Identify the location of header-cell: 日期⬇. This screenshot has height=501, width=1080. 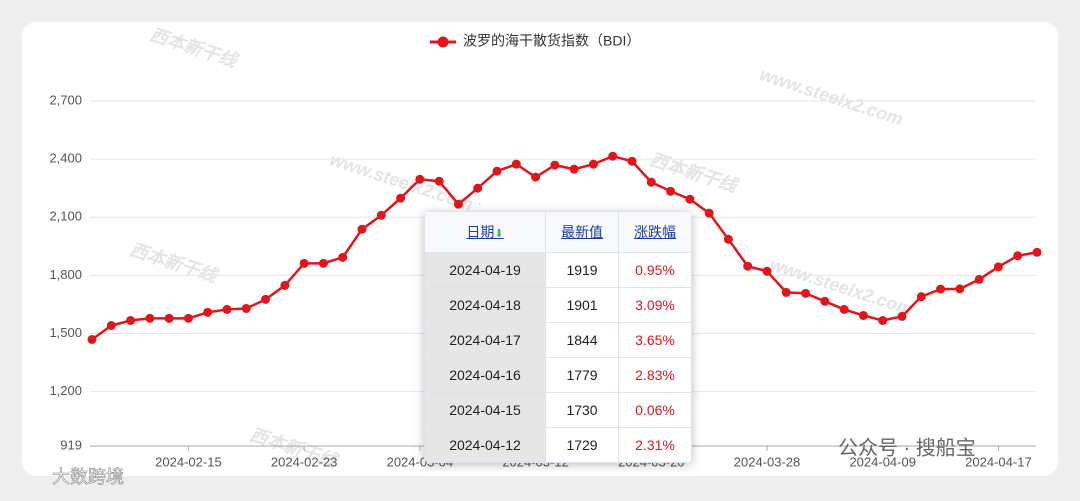
(485, 232).